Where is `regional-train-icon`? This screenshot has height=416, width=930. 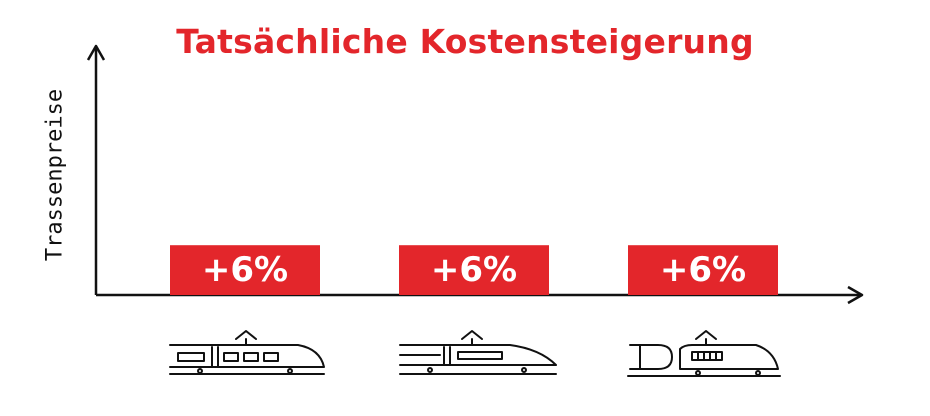
regional-train-icon is located at coordinates (247, 352).